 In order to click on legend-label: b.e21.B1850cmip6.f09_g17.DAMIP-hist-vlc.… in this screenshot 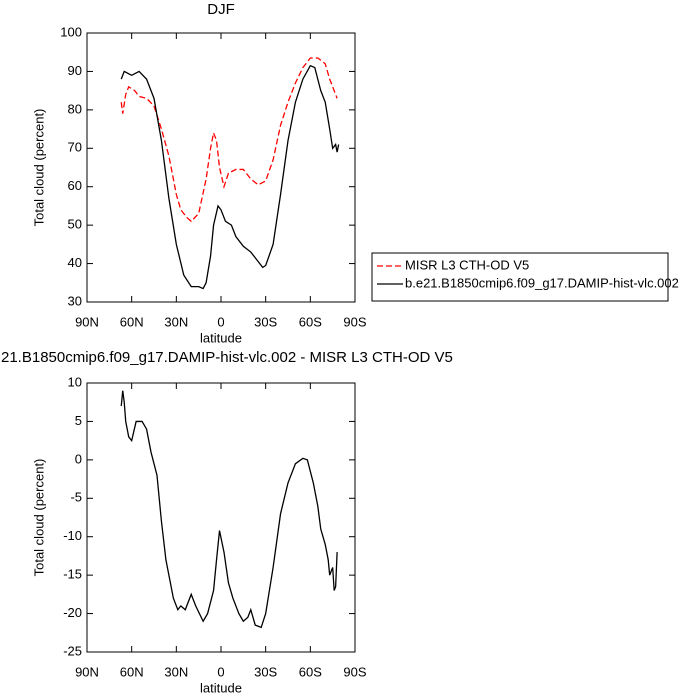, I will do `click(542, 282)`.